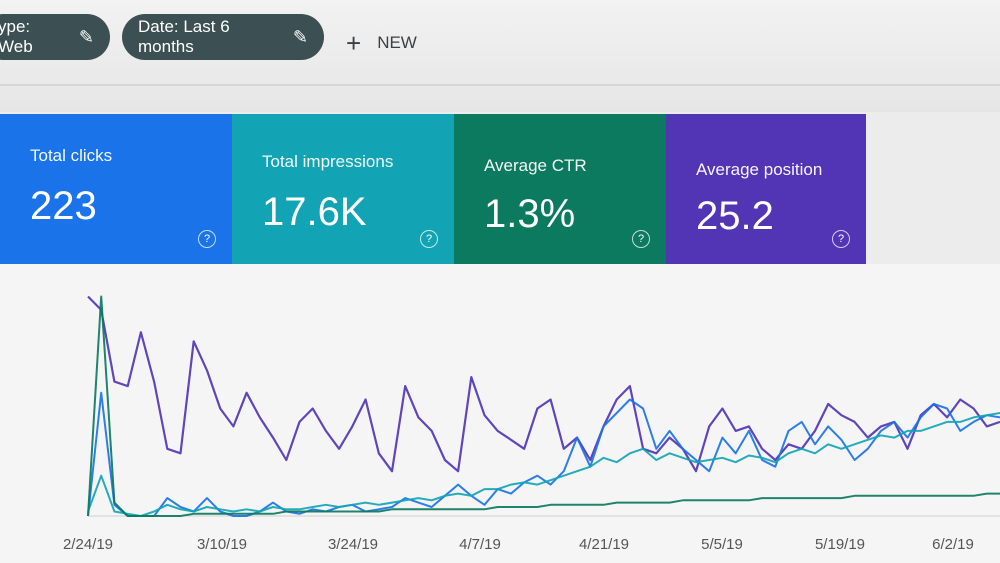 The width and height of the screenshot is (1000, 563). What do you see at coordinates (55, 37) in the screenshot?
I see `type-filter-chip: ype: Web ✎` at bounding box center [55, 37].